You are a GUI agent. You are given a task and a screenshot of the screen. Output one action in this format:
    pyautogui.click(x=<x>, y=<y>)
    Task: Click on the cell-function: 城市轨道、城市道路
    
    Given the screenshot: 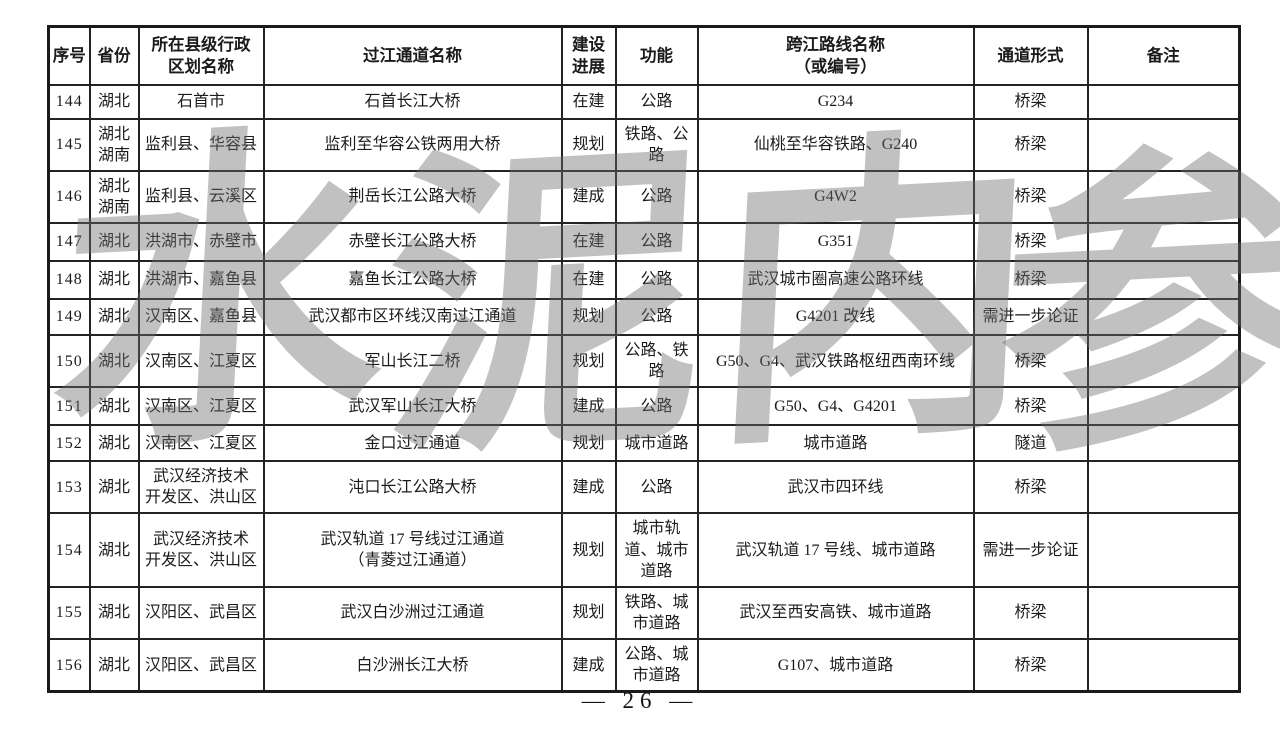 What is the action you would take?
    pyautogui.click(x=656, y=550)
    